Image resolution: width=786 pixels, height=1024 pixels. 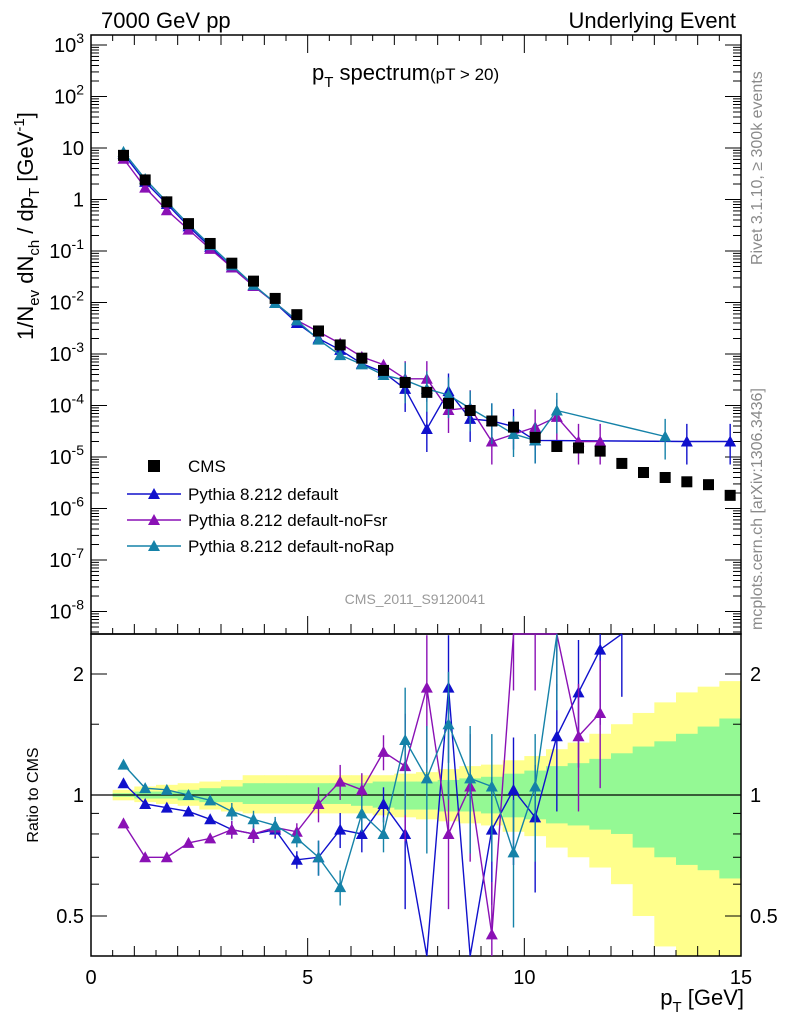 What do you see at coordinates (702, 1000) in the screenshot?
I see `x-axis-label: pT [GeV]` at bounding box center [702, 1000].